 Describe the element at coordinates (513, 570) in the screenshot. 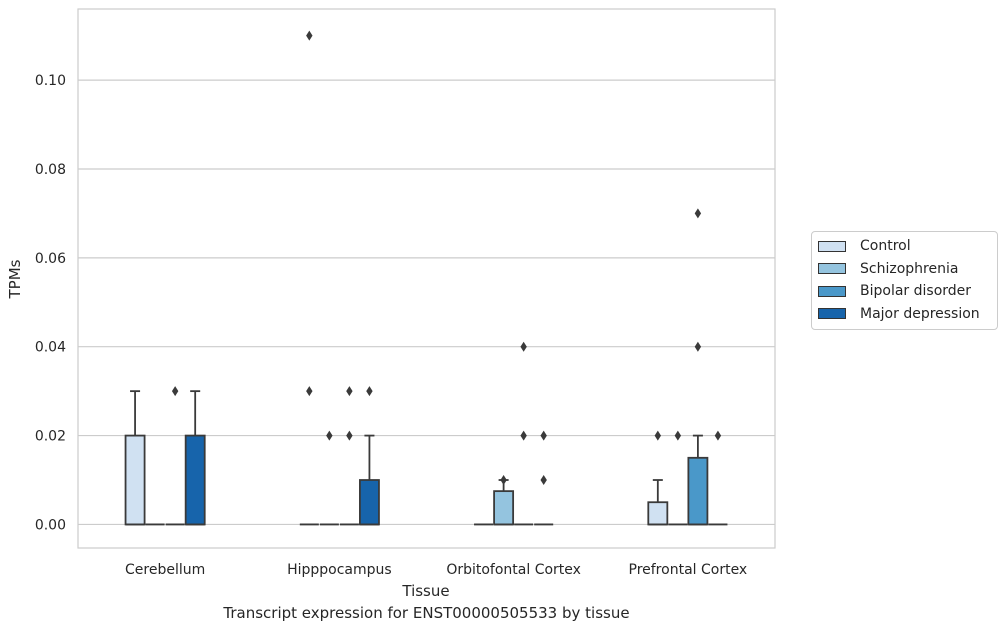

I see `x-tick-label: Orbitofontal Cortex` at that location.